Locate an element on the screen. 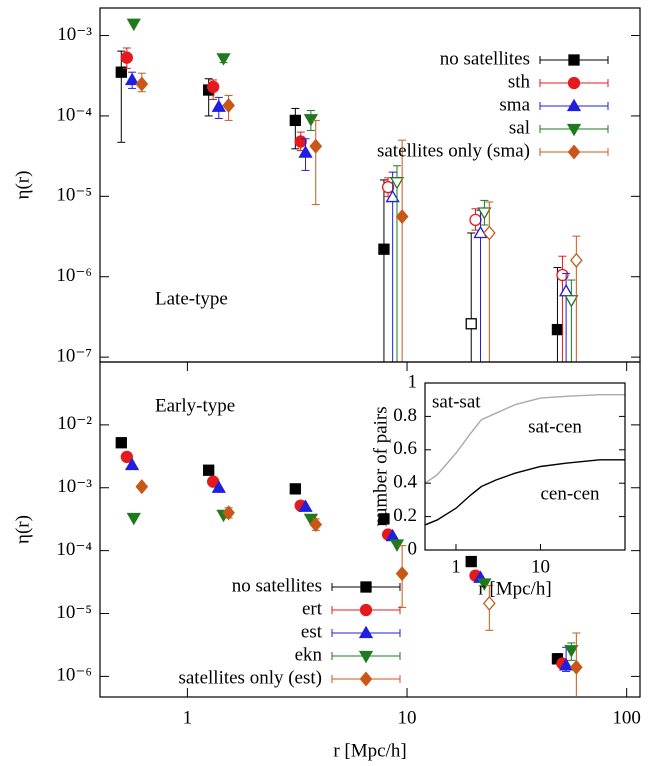 This screenshot has width=655, height=766. x-axis-label: r [Mpc/h] is located at coordinates (369, 750).